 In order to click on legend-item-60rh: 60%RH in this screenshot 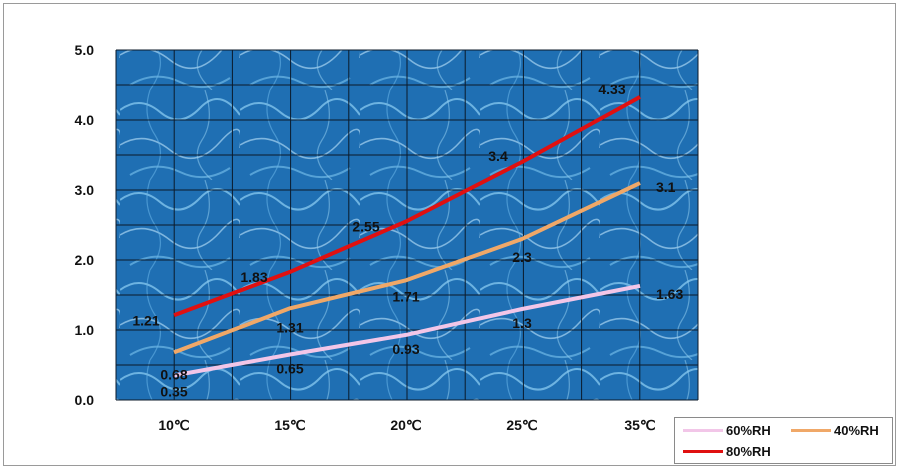, I will do `click(727, 430)`.